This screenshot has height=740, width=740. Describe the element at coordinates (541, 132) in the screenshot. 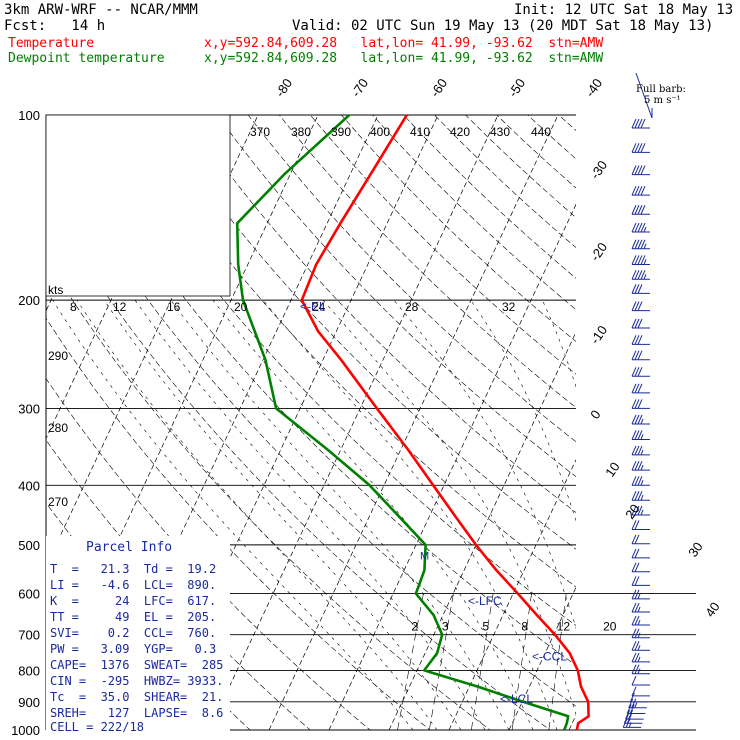

I see `theta-label: 440` at that location.